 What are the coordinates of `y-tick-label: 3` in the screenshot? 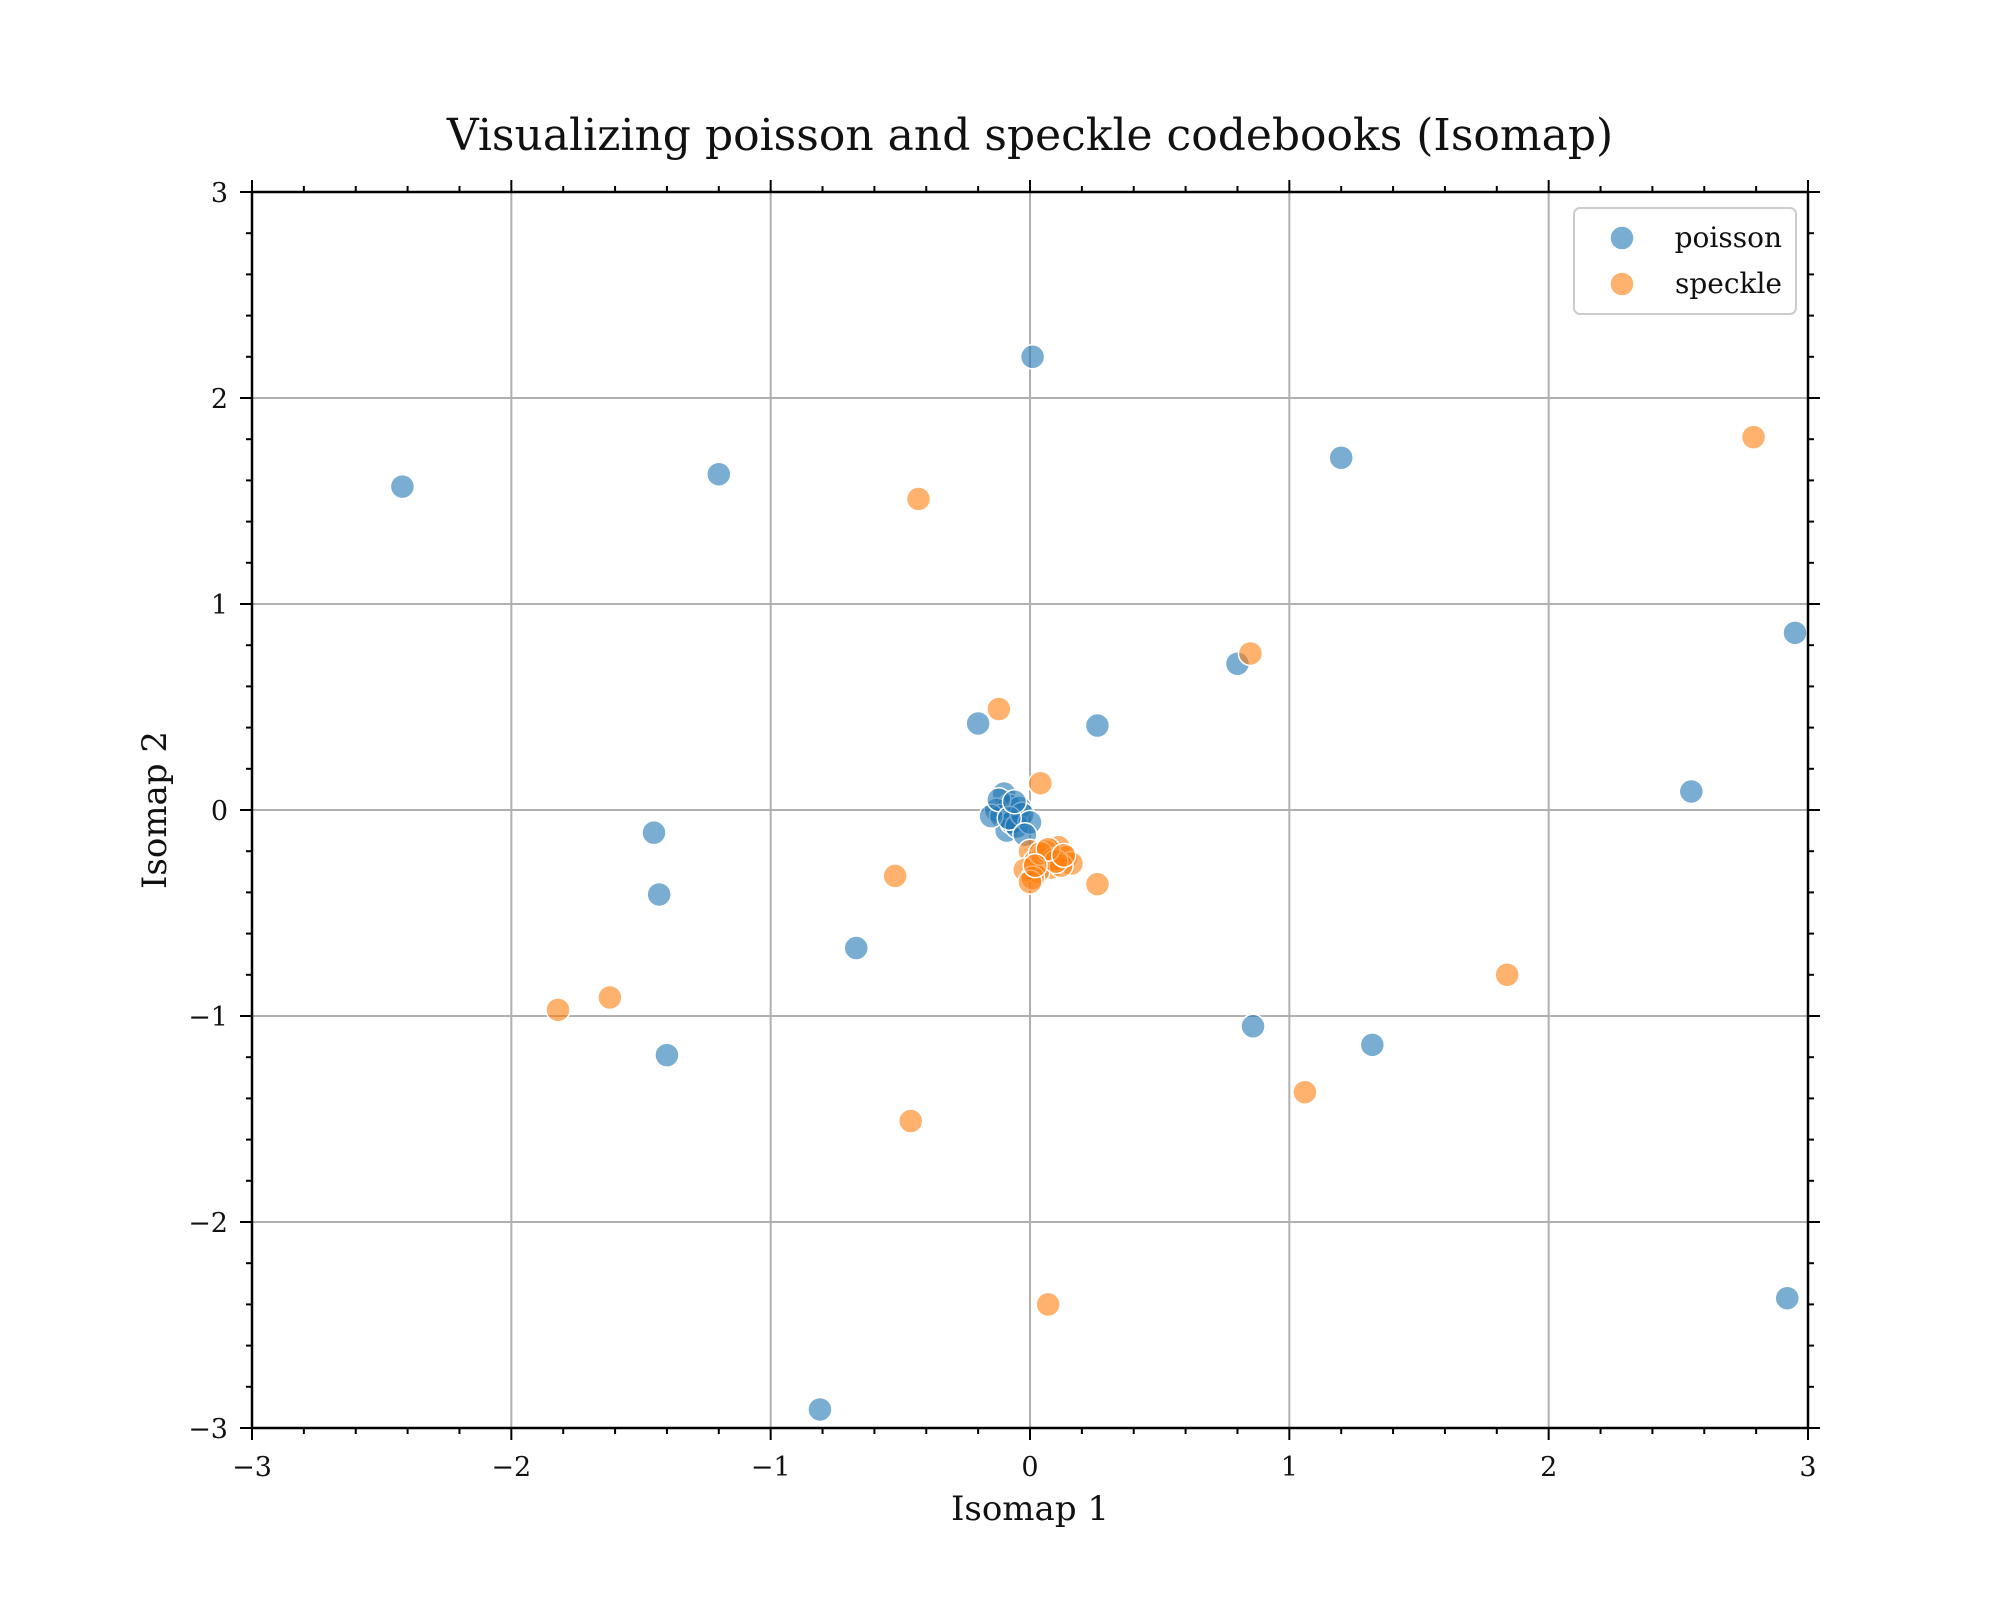 It's located at (219, 193).